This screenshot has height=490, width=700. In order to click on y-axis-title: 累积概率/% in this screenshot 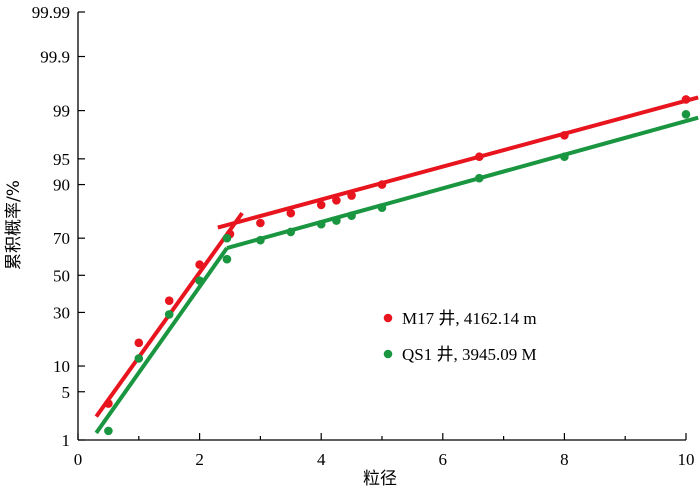, I will do `click(14, 225)`.